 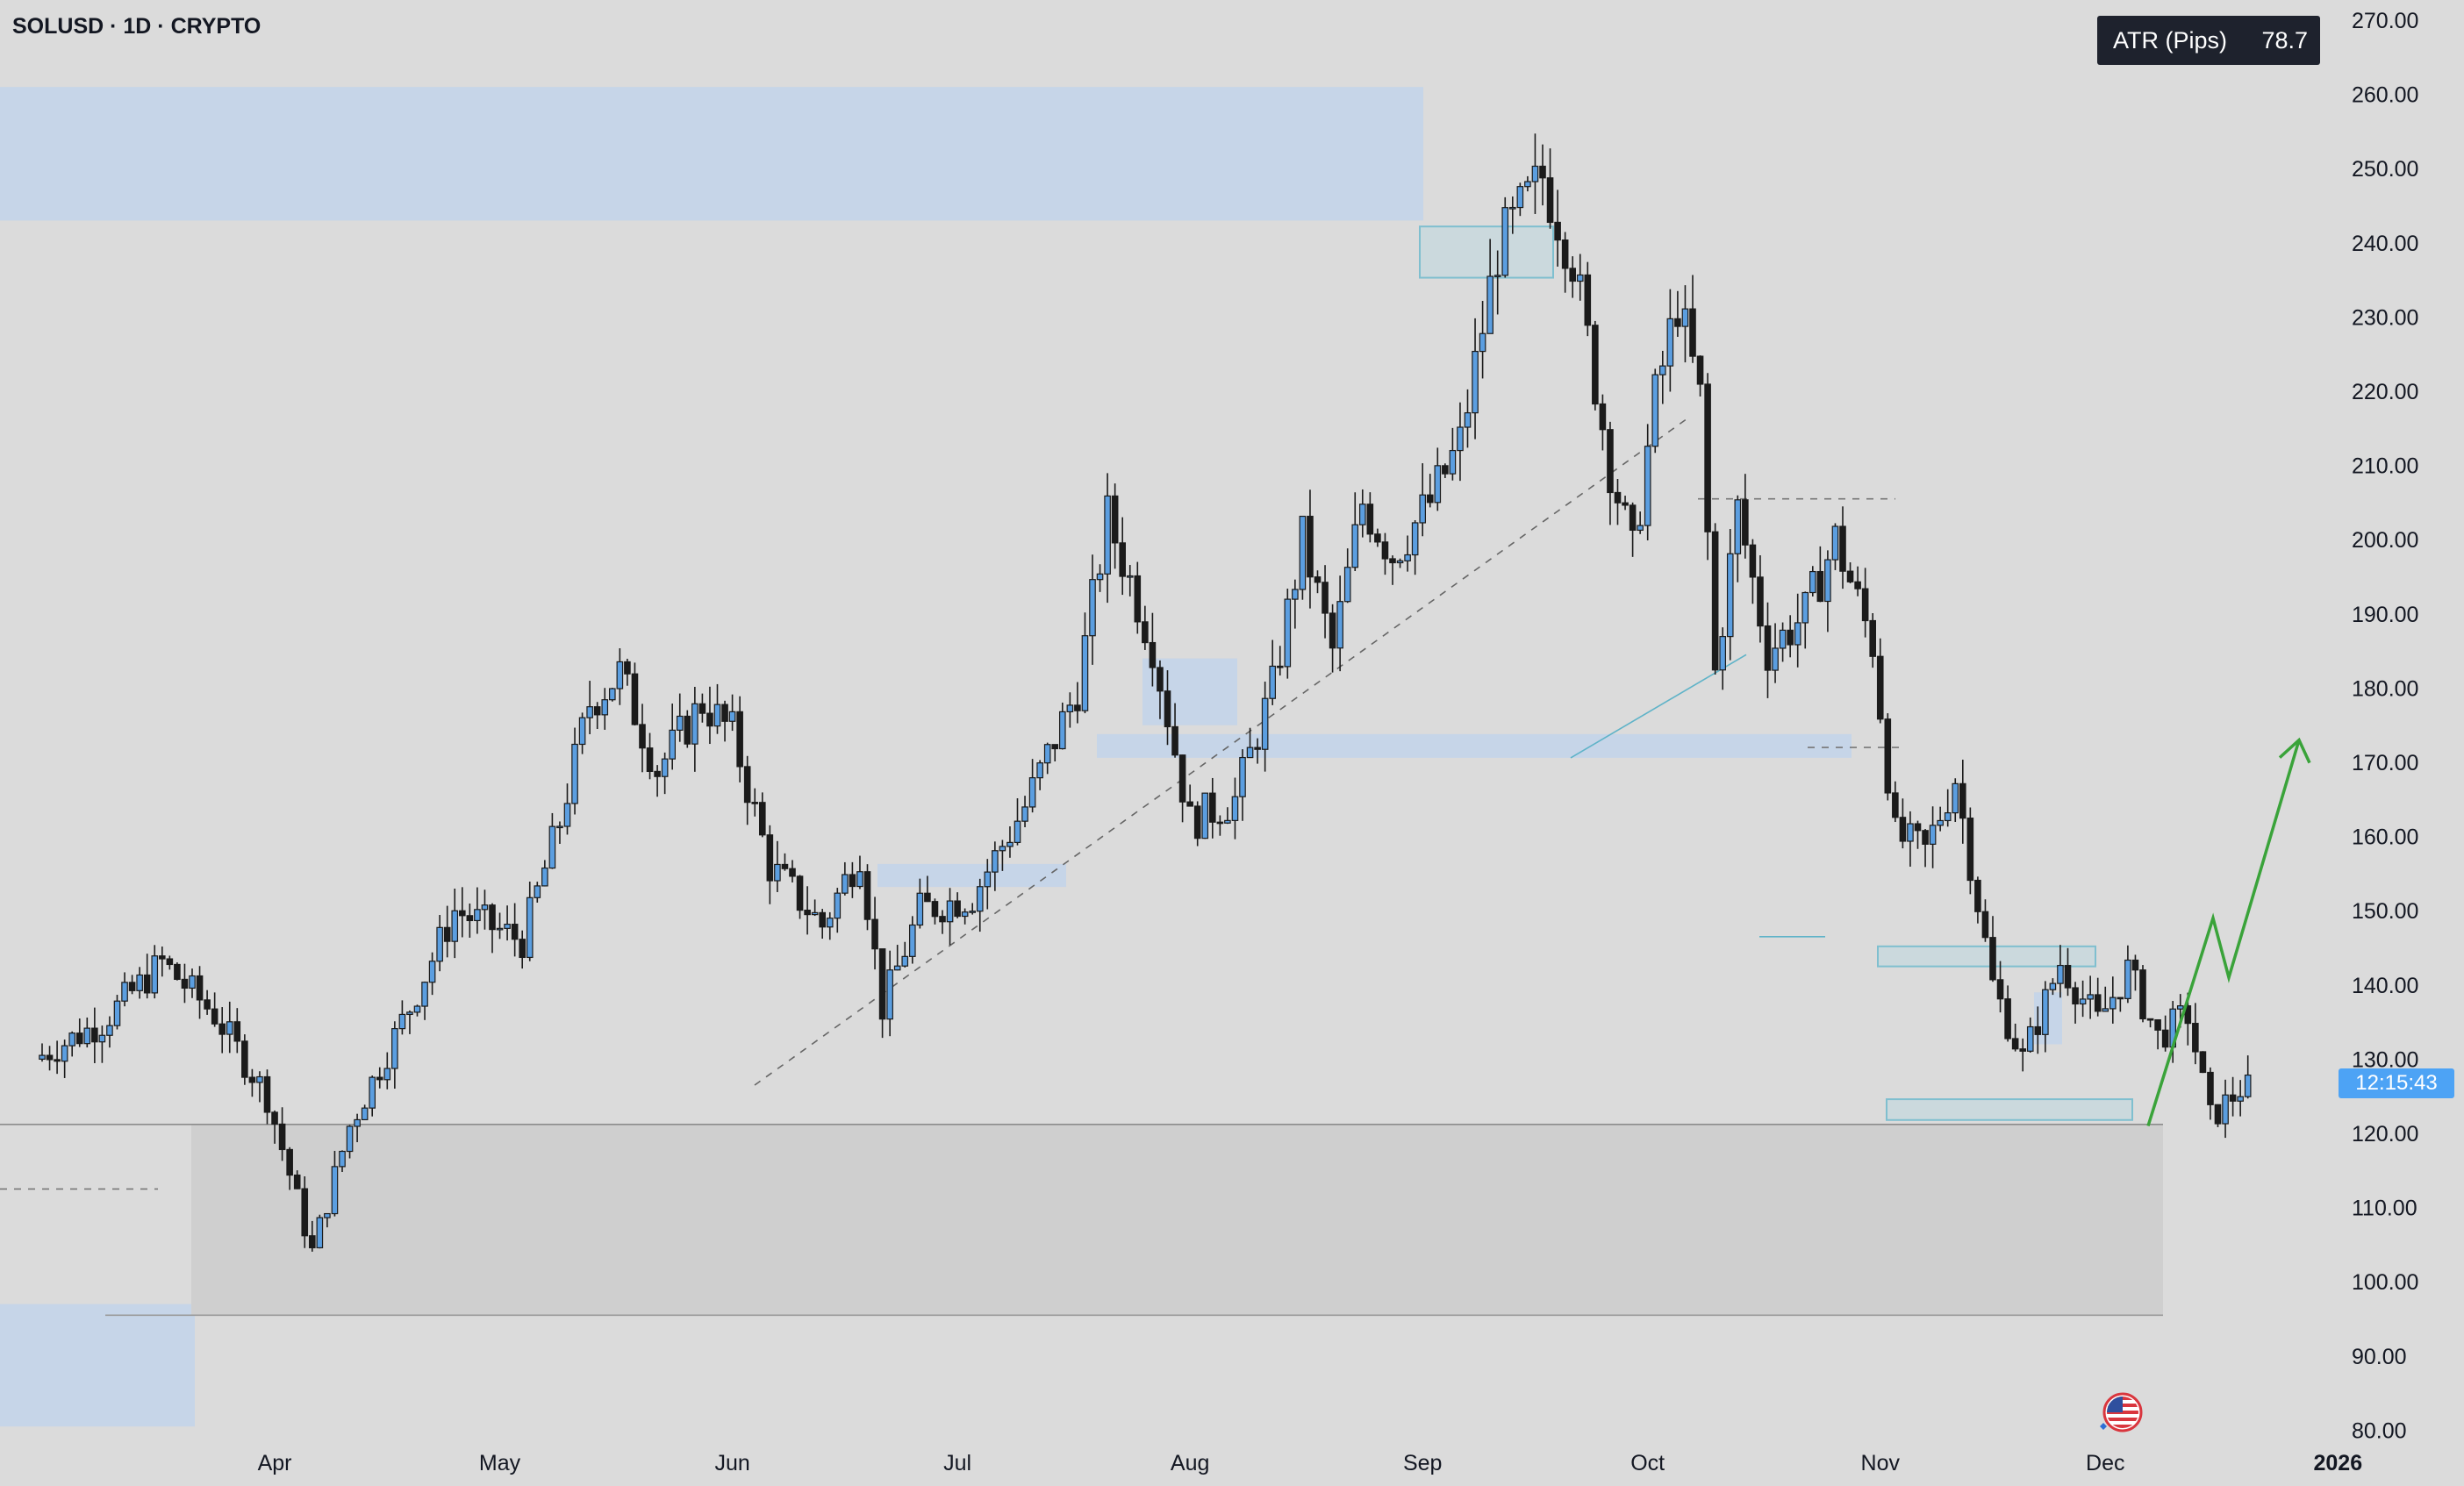 I want to click on projection-arrow, so click(x=2228, y=932).